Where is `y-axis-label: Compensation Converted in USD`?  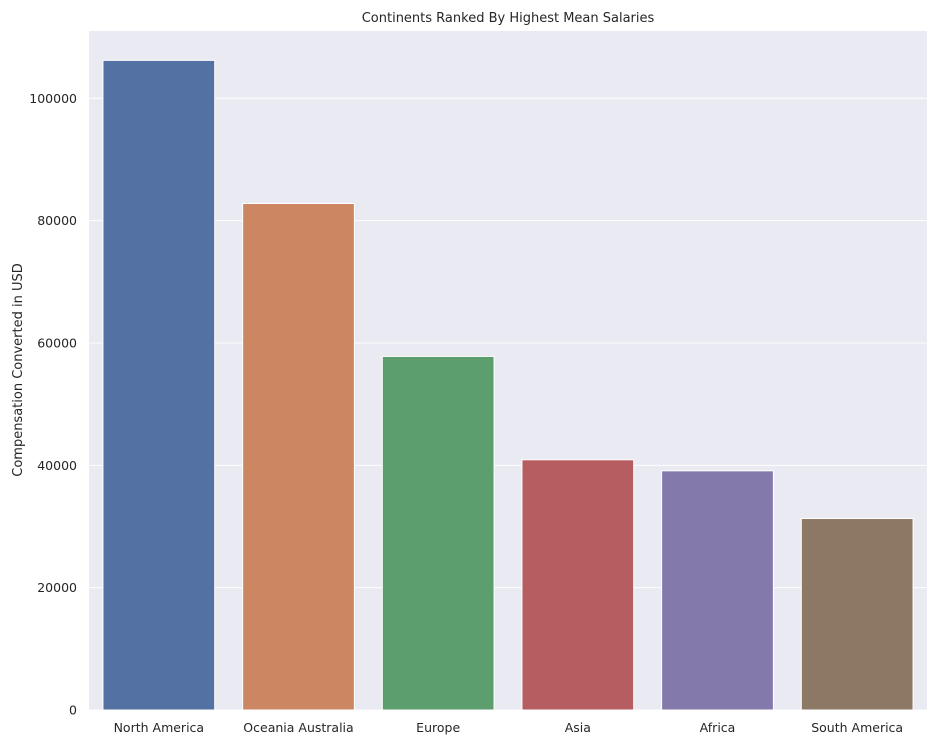 y-axis-label: Compensation Converted in USD is located at coordinates (18, 370).